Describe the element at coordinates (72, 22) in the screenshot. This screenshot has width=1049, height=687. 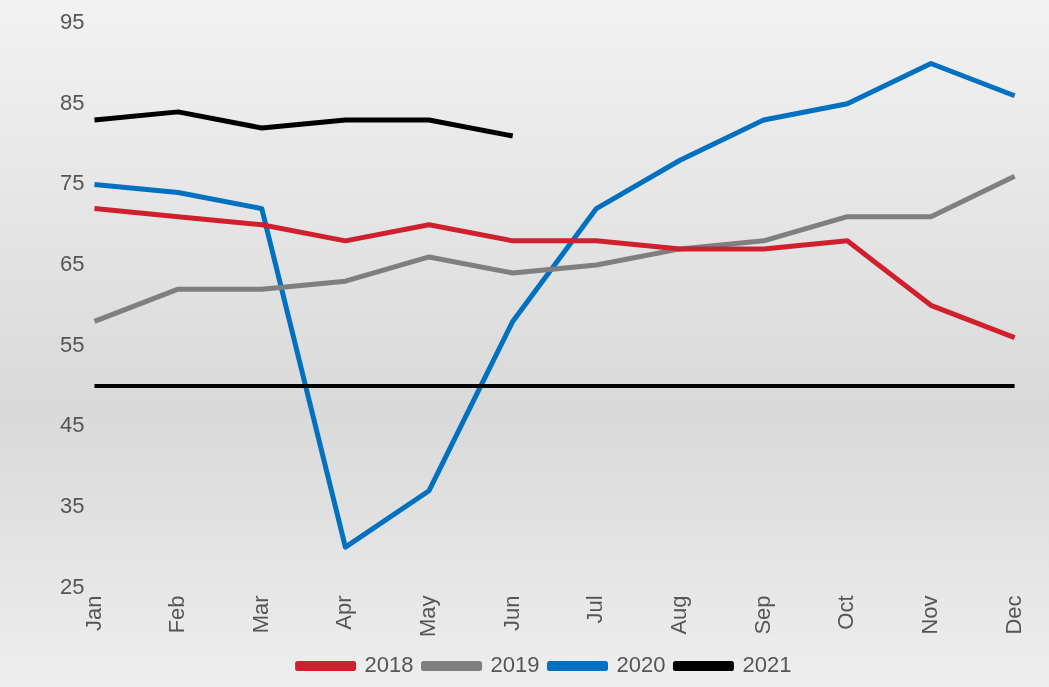
I see `y-tick-label: 95` at that location.